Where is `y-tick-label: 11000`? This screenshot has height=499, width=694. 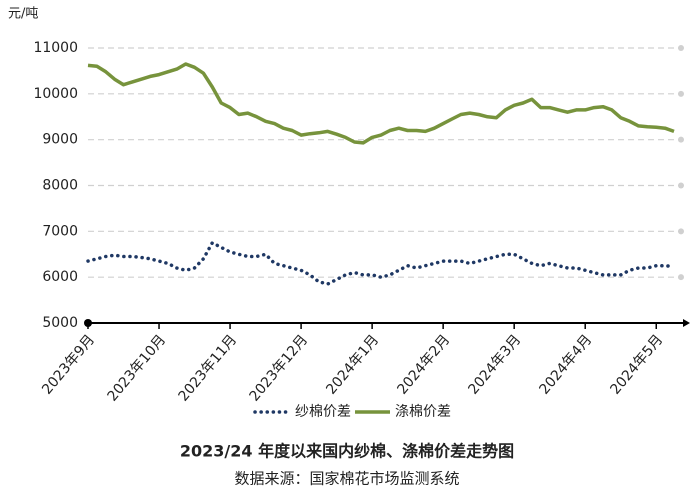
y-tick-label: 11000 is located at coordinates (55, 48).